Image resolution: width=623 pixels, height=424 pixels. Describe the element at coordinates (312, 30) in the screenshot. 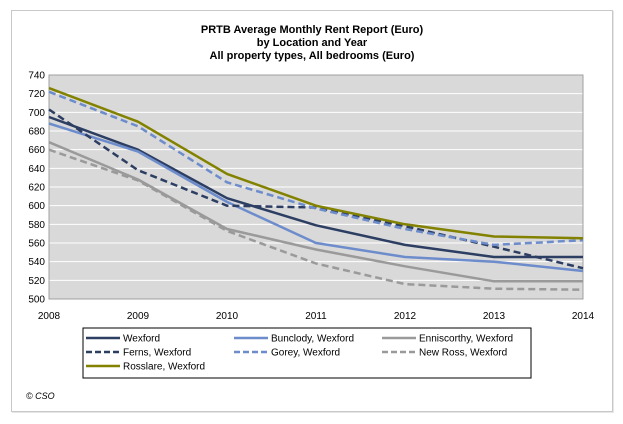

I see `title-line-1: PRTB Average Monthly Rent Report (Euro)` at that location.